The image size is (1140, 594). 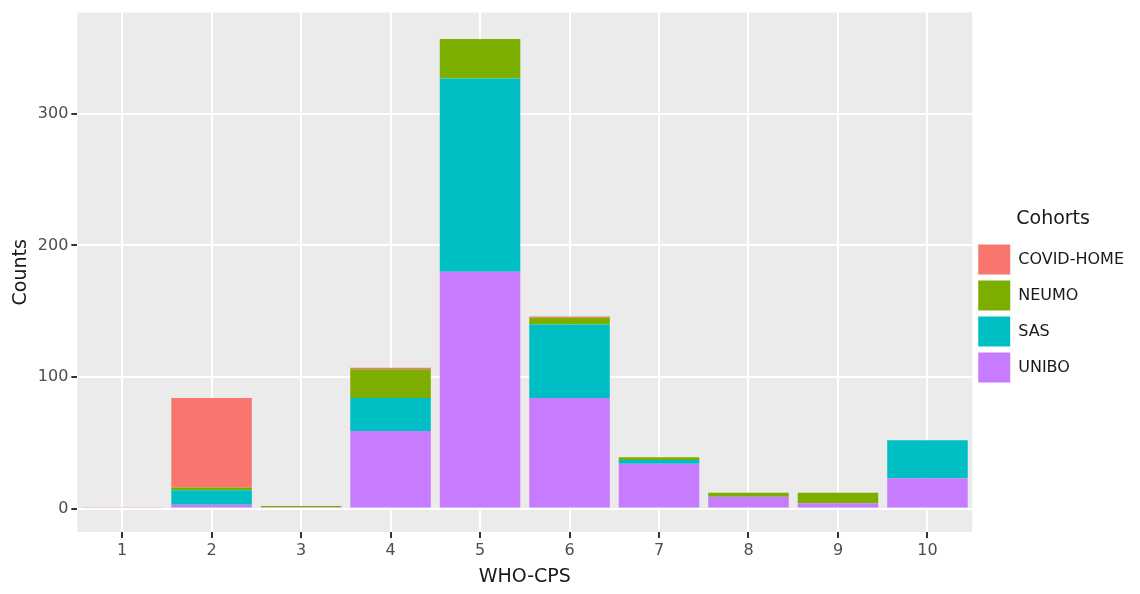 What do you see at coordinates (1044, 366) in the screenshot?
I see `legend-label: UNIBO` at bounding box center [1044, 366].